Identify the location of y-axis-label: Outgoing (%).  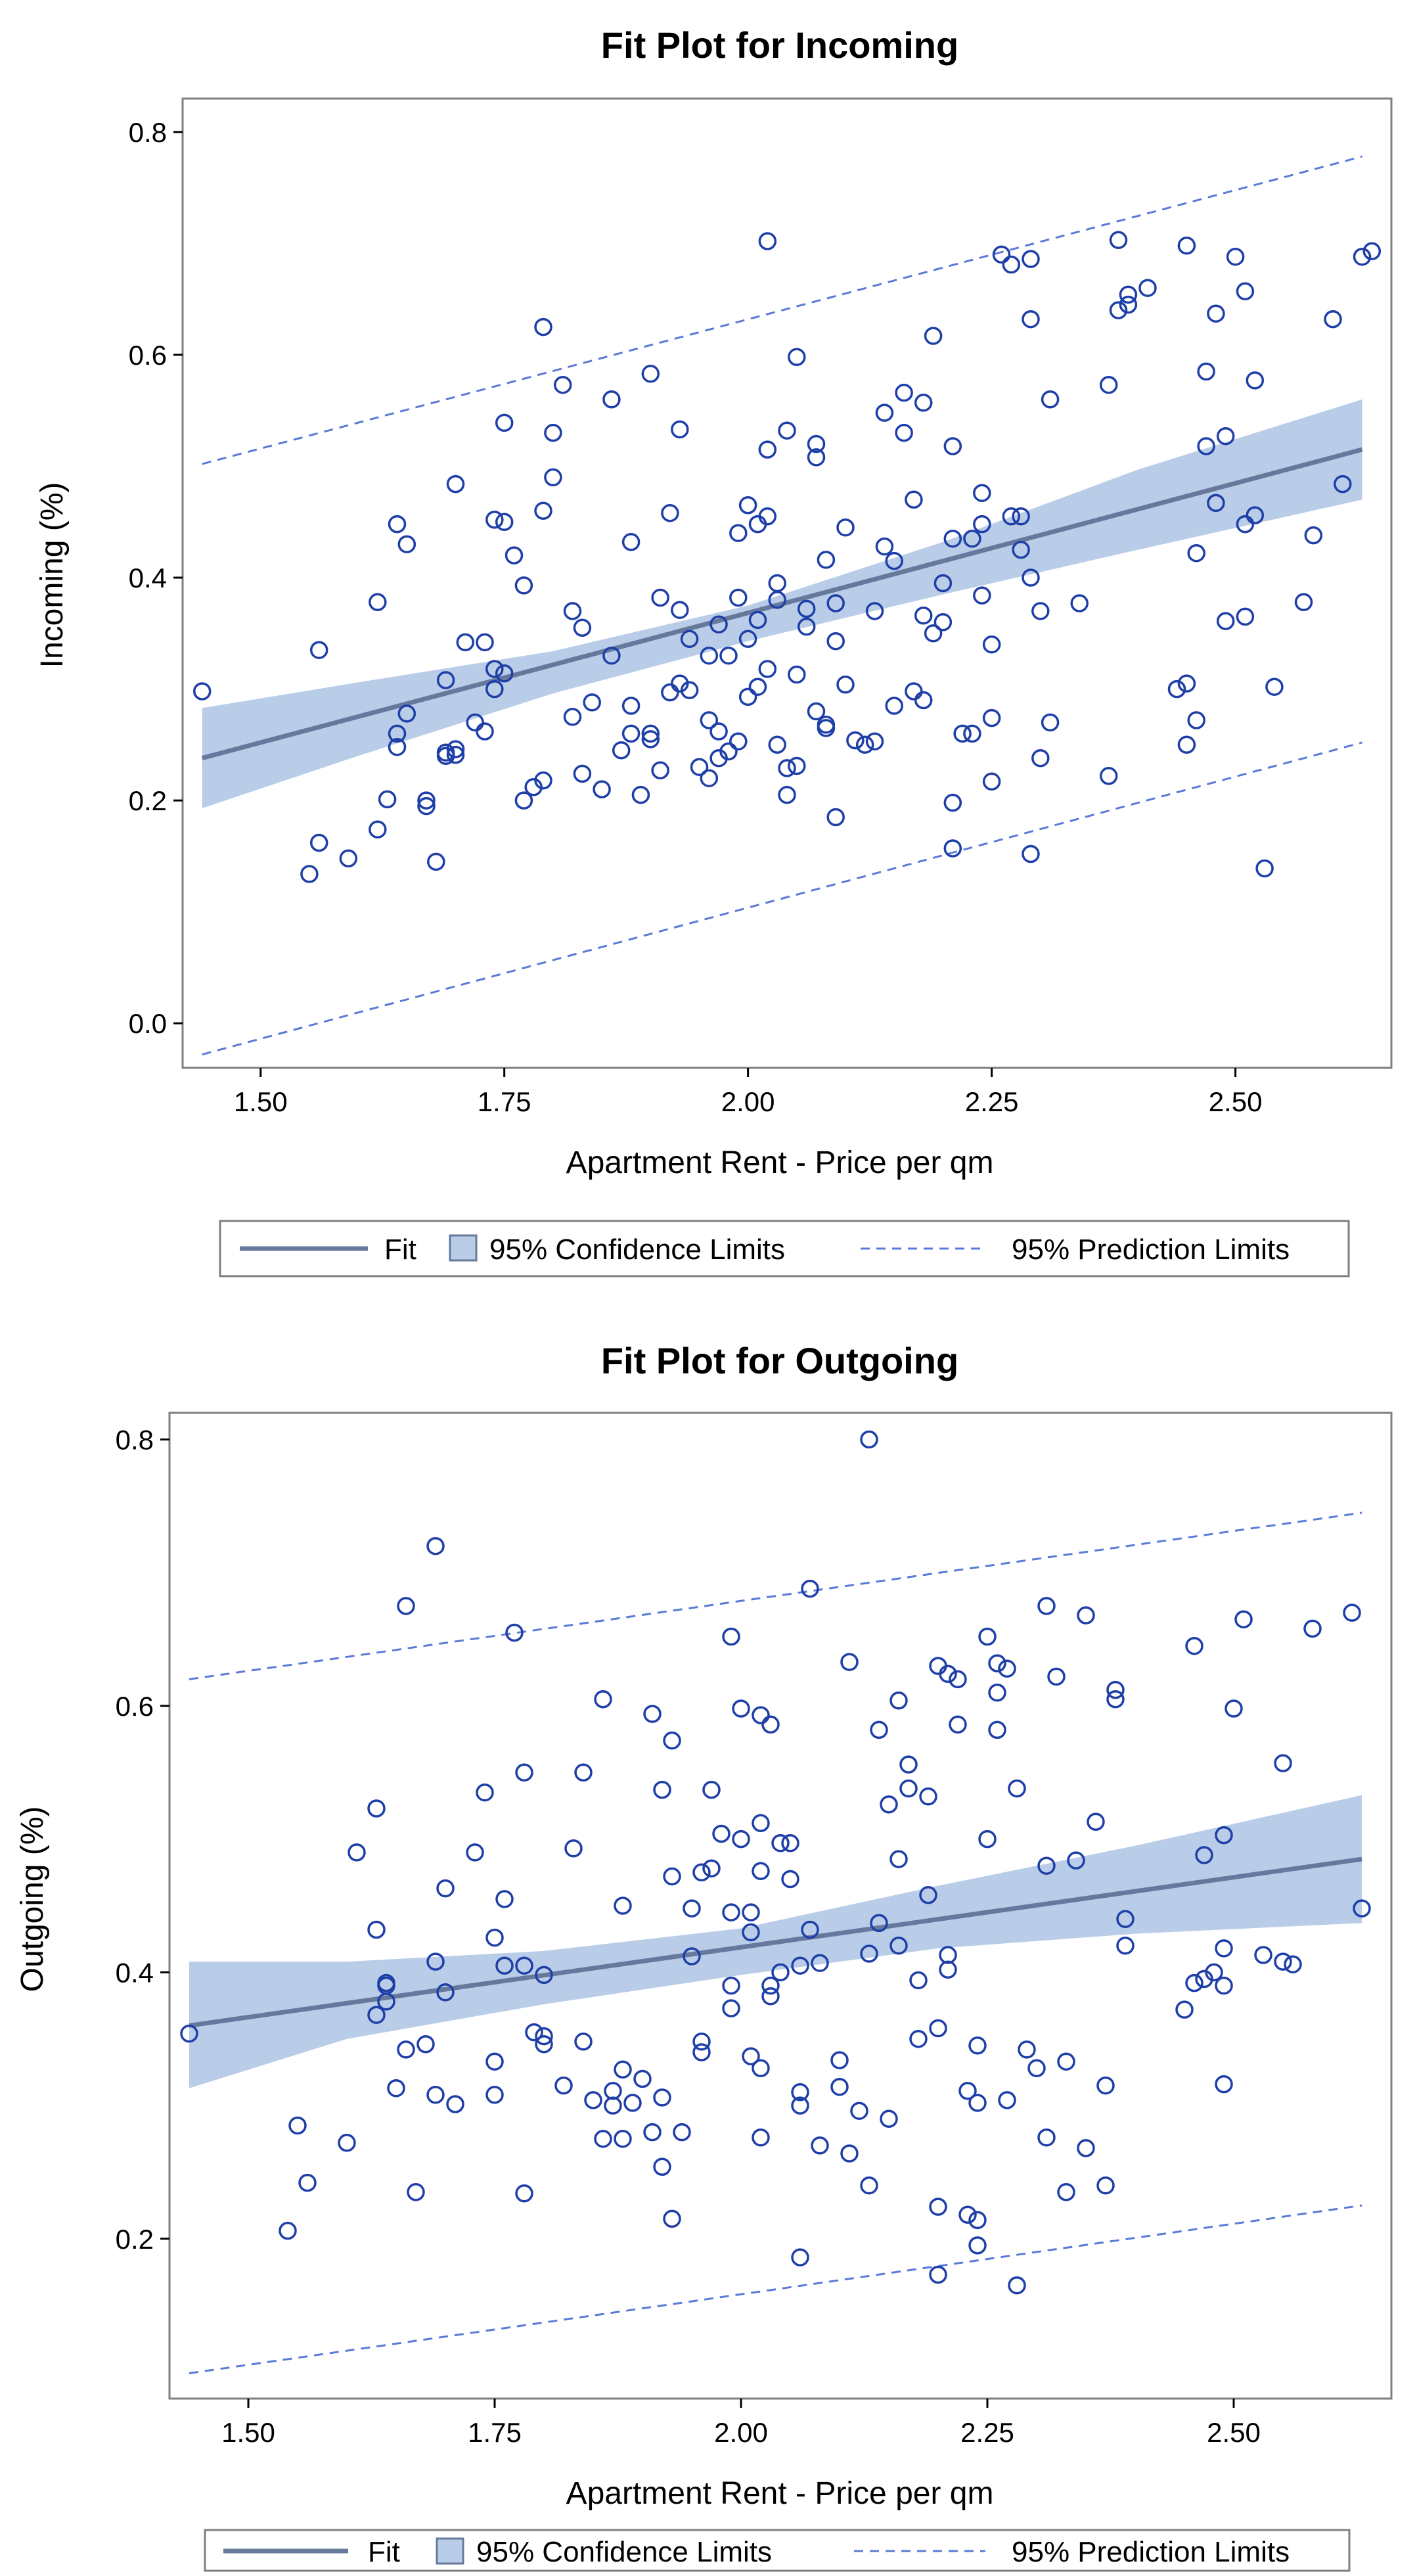
(32, 1899).